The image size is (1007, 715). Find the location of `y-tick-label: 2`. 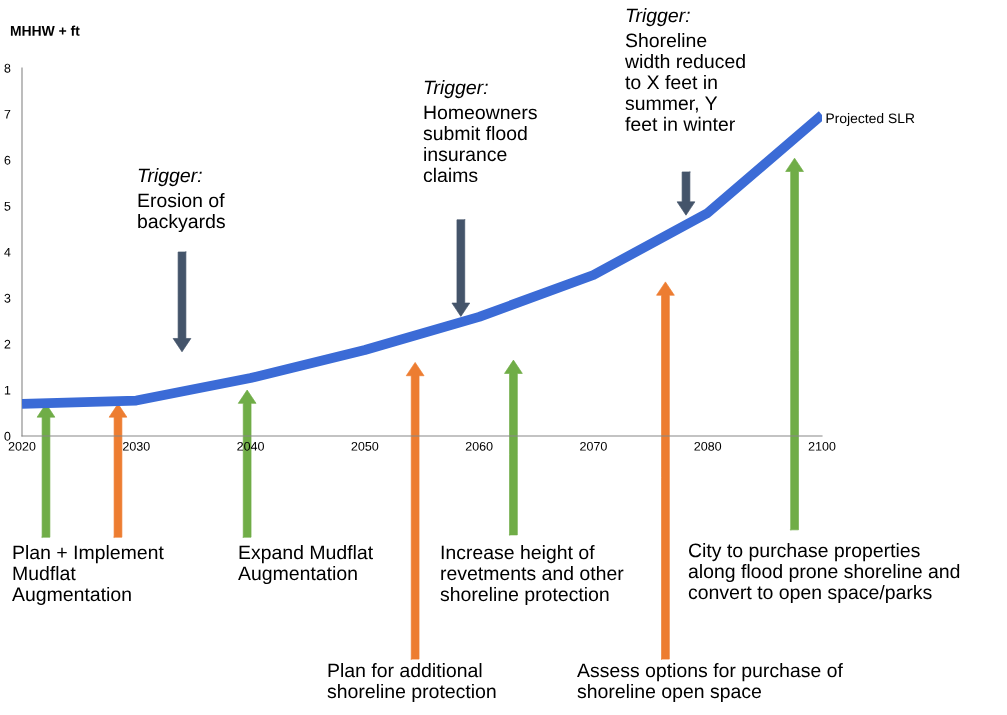

y-tick-label: 2 is located at coordinates (7, 344).